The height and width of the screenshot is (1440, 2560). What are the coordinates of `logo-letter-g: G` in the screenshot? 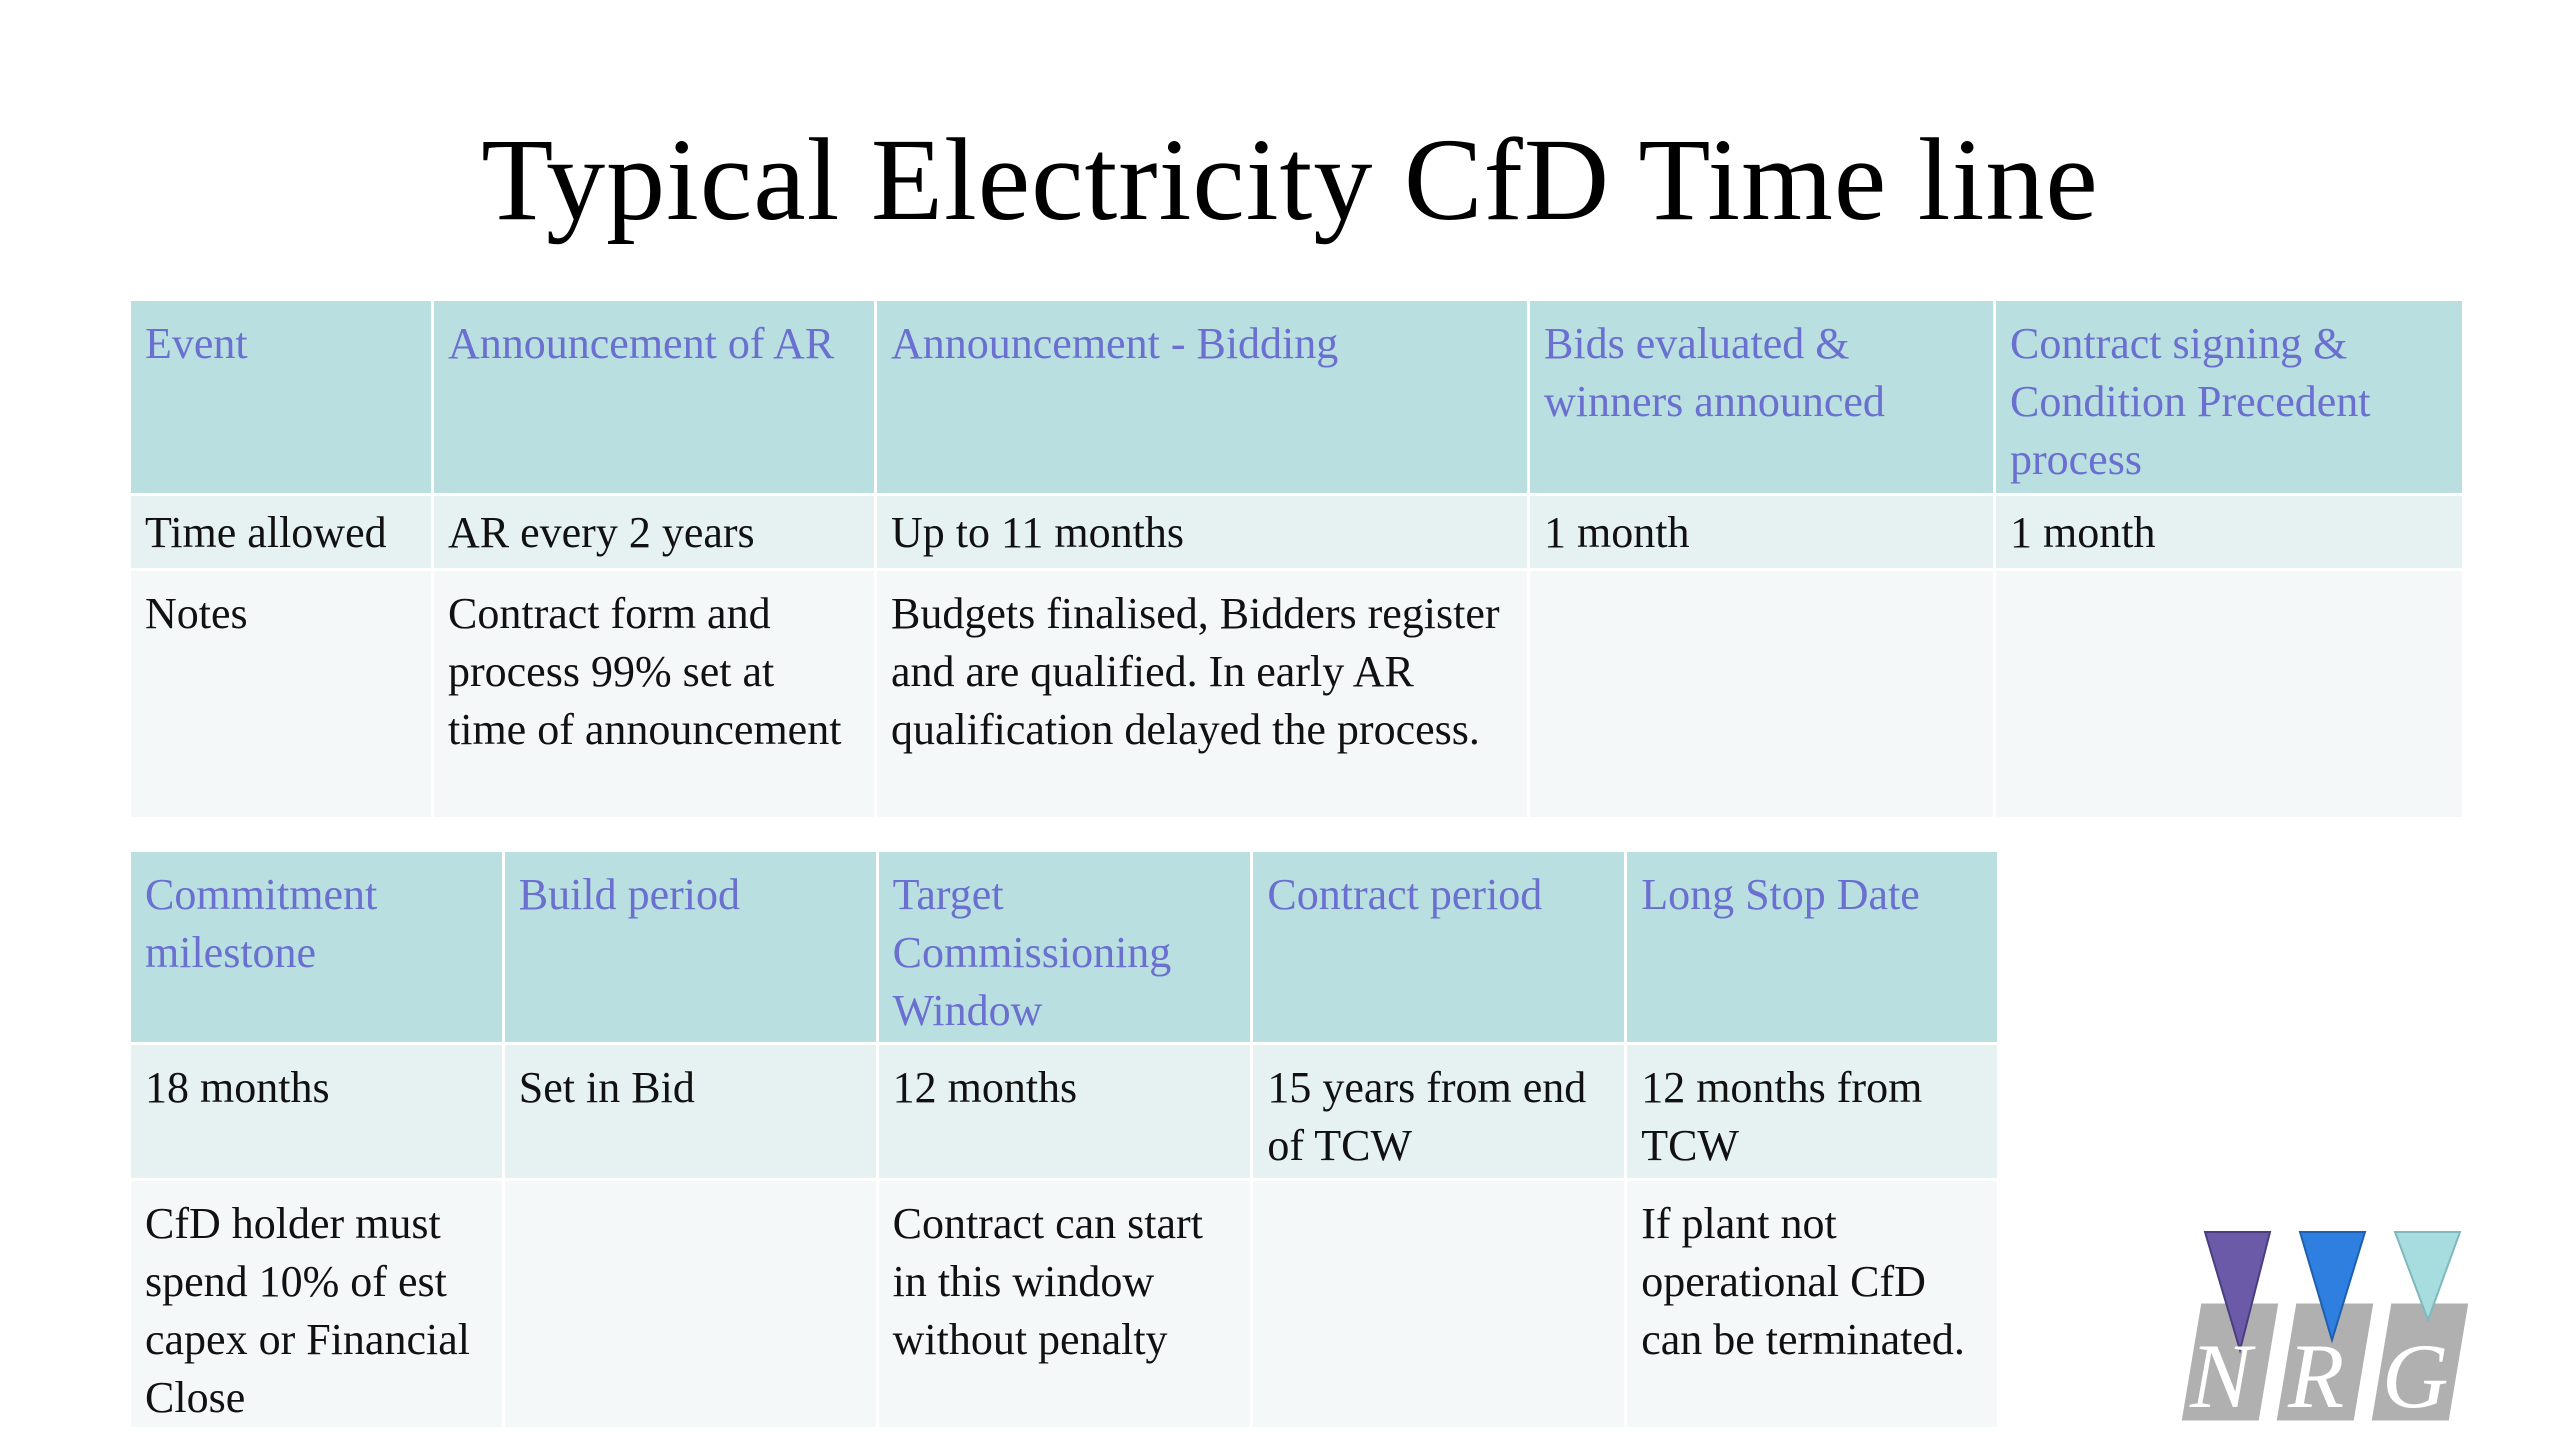 It's located at (2415, 1376).